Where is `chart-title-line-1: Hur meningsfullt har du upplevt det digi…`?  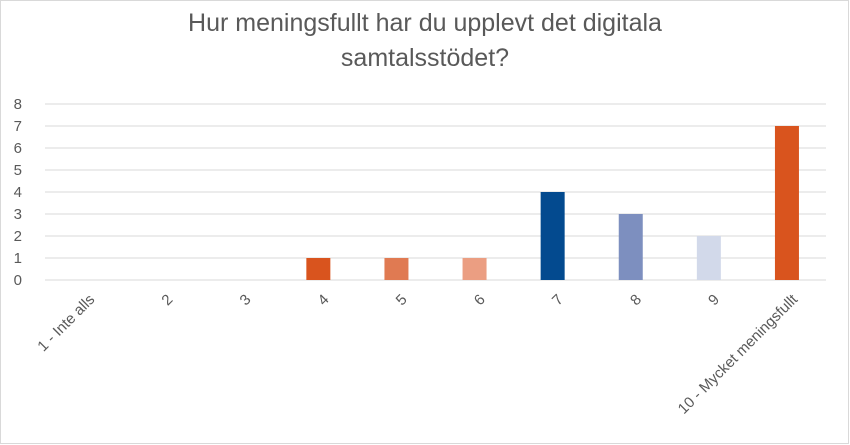 chart-title-line-1: Hur meningsfullt har du upplevt det digi… is located at coordinates (425, 23).